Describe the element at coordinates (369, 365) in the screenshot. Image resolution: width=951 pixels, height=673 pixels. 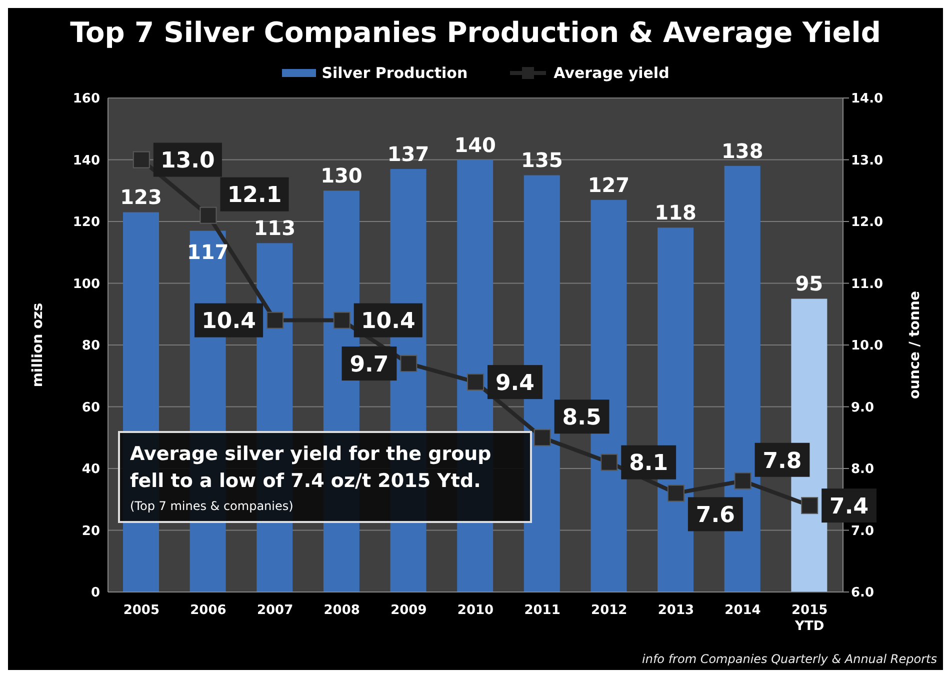
I see `data-label: 9.7` at that location.